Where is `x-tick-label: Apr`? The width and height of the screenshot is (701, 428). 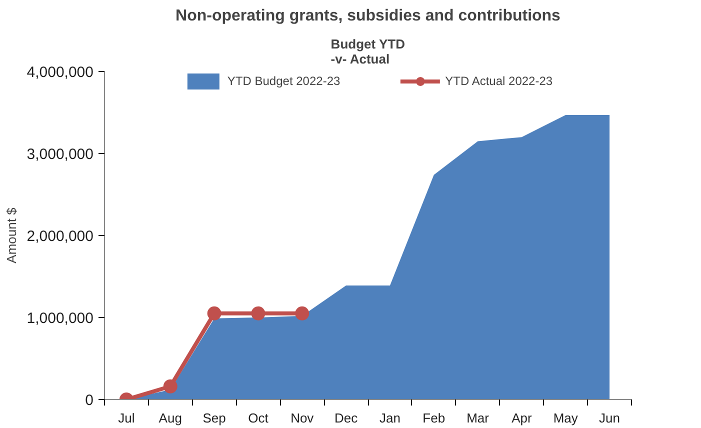
x-tick-label: Apr is located at coordinates (522, 418).